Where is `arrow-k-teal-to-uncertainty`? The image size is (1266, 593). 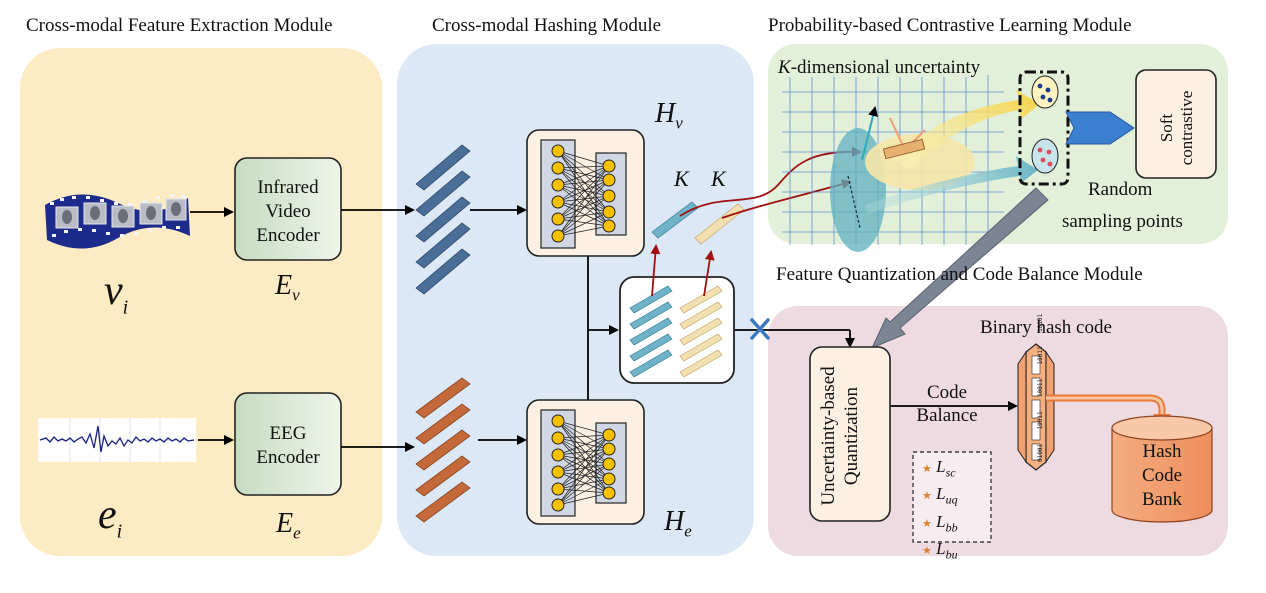 arrow-k-teal-to-uncertainty is located at coordinates (770, 181).